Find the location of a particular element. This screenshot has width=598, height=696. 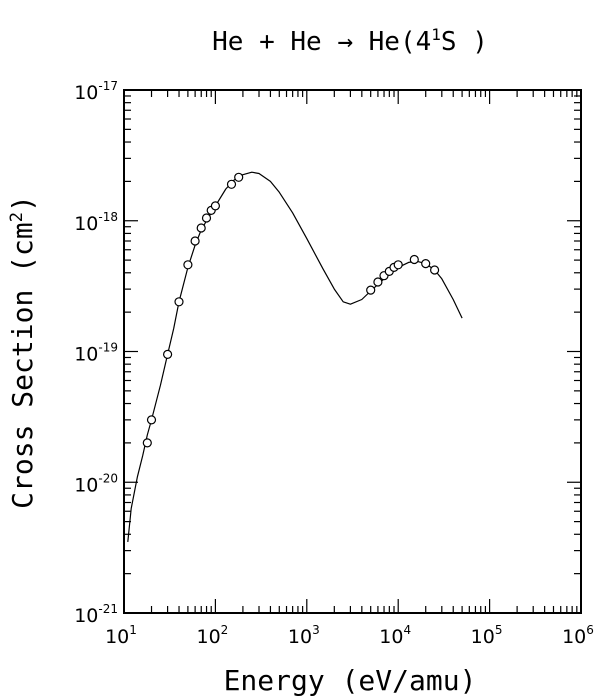

y-tick-label: 10-17 is located at coordinates (96, 91).